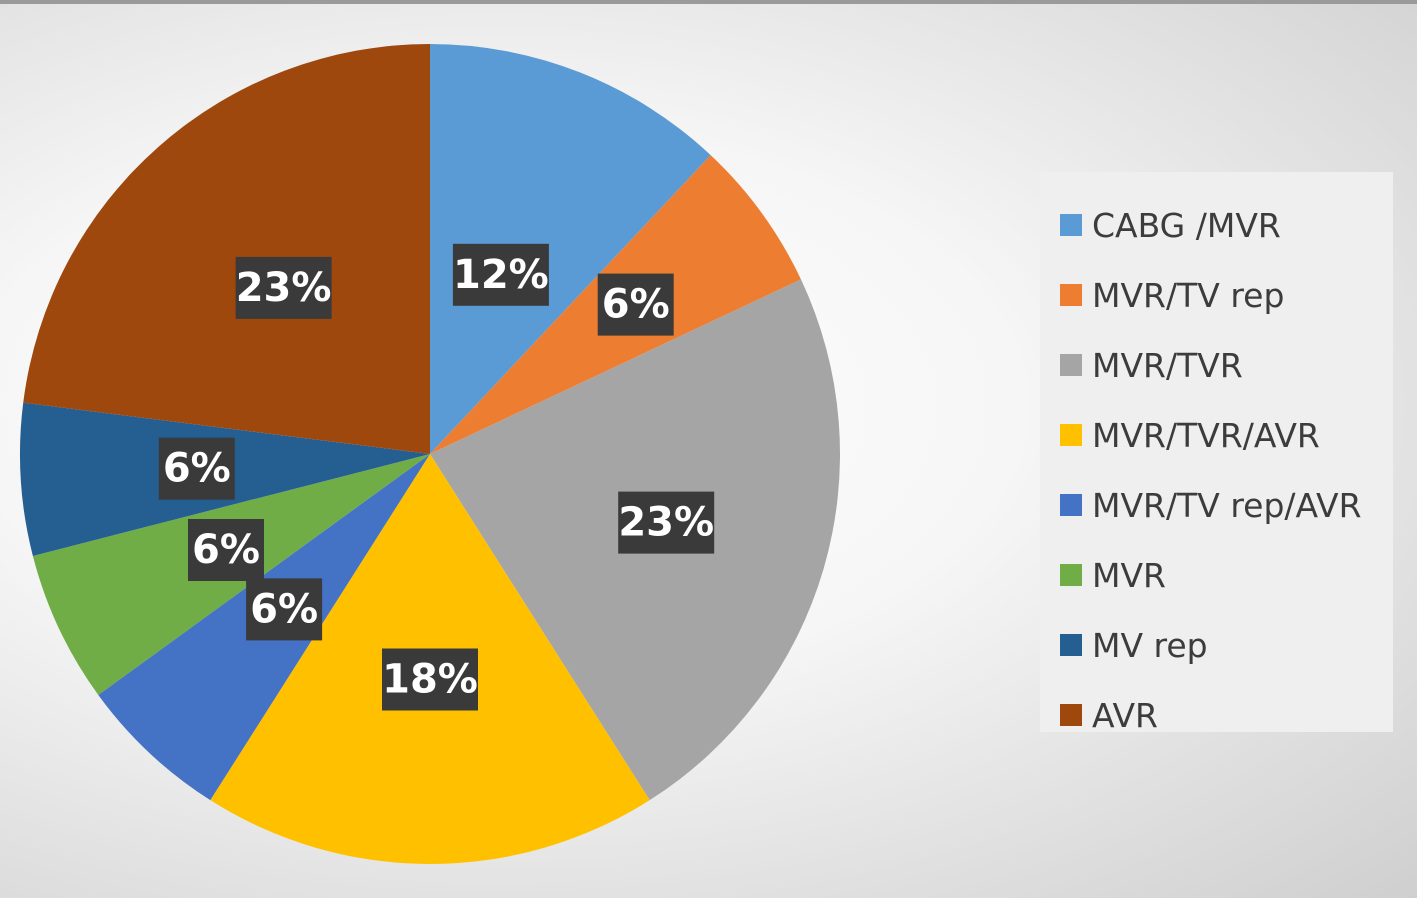 The image size is (1417, 902). I want to click on legend-item: MV rep, so click(1226, 645).